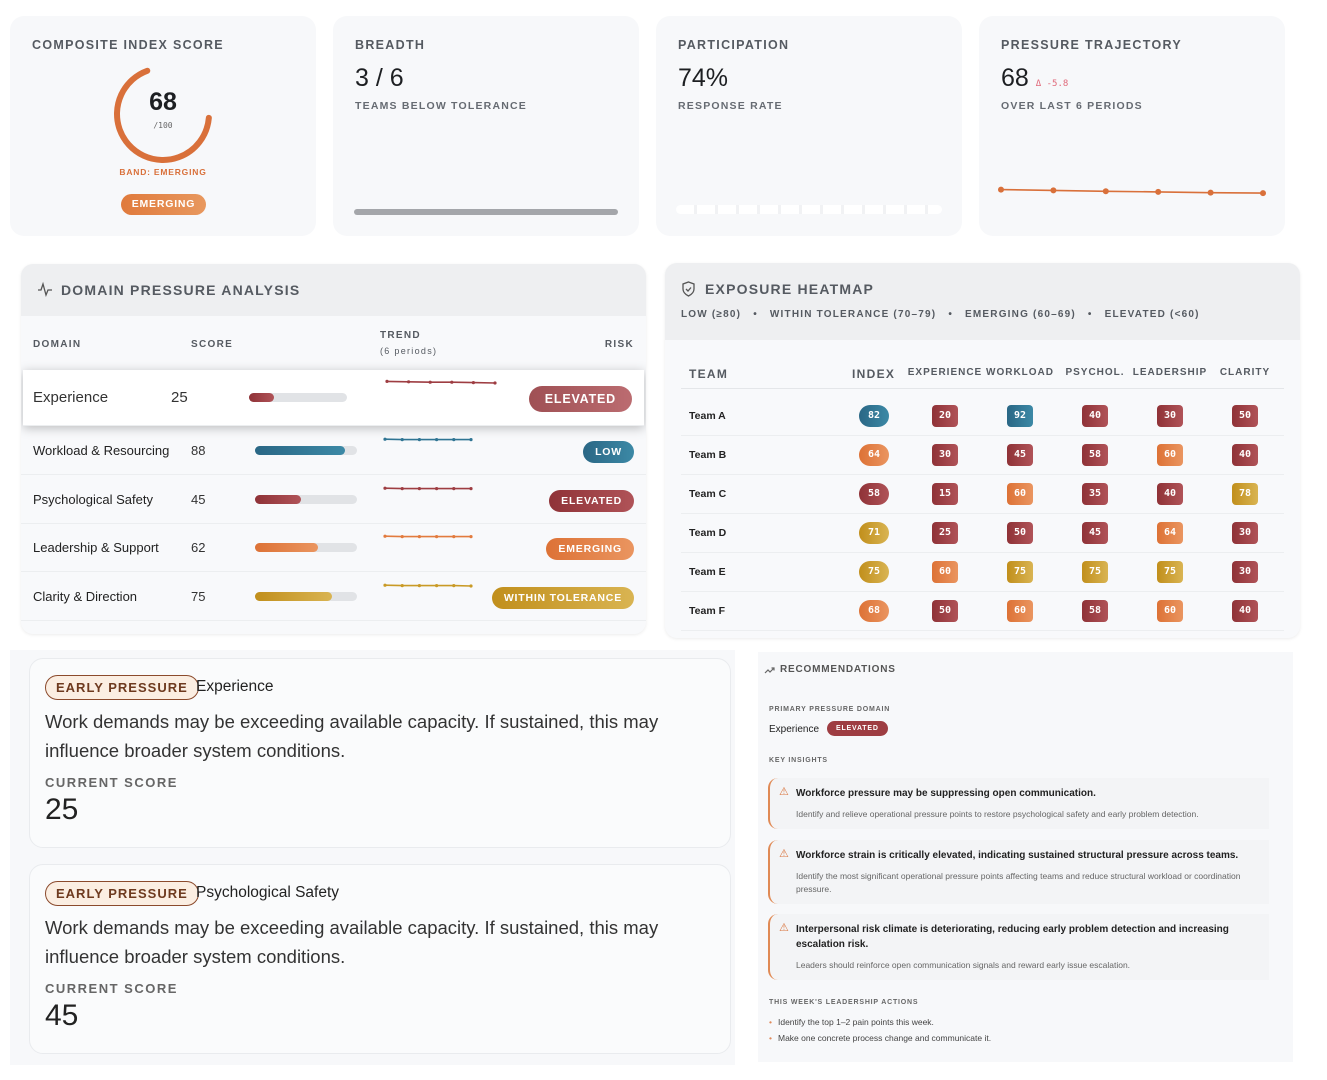 The height and width of the screenshot is (1080, 1327). I want to click on card-label: BREADTH, so click(390, 45).